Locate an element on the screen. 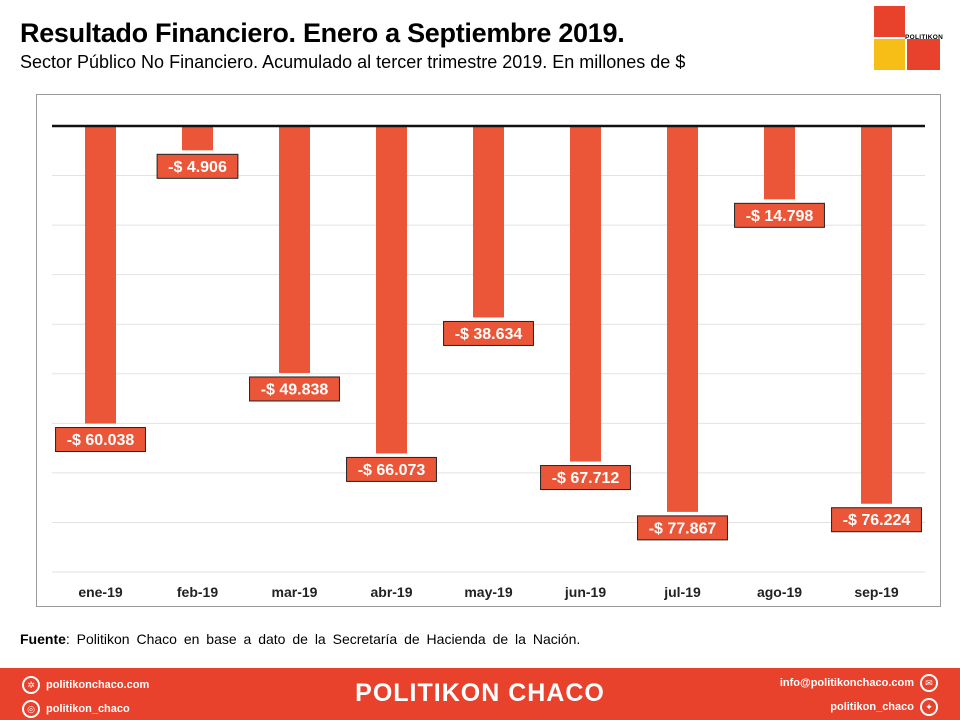  source-label: Fuente is located at coordinates (43, 639).